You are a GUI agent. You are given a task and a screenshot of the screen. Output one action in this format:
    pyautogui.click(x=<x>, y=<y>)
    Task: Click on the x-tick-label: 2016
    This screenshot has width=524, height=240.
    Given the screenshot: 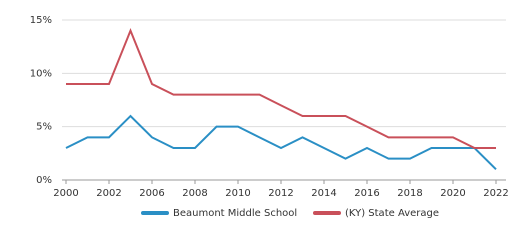 What is the action you would take?
    pyautogui.click(x=366, y=193)
    